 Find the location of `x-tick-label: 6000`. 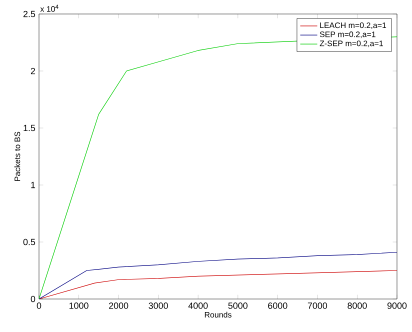

x-tick-label: 6000 is located at coordinates (278, 305).